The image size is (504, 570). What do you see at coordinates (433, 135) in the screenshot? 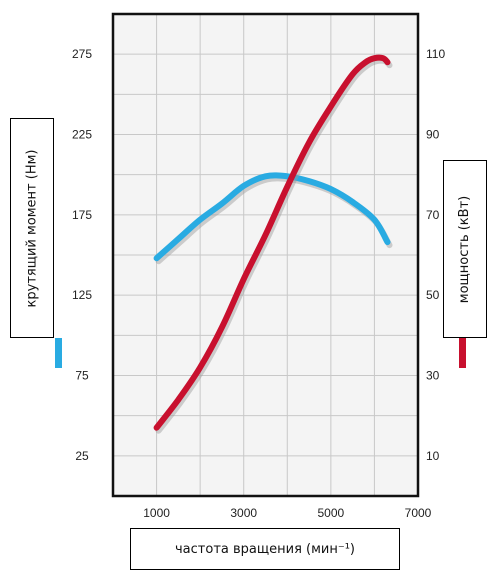
I see `y-right-tick-label: 90` at bounding box center [433, 135].